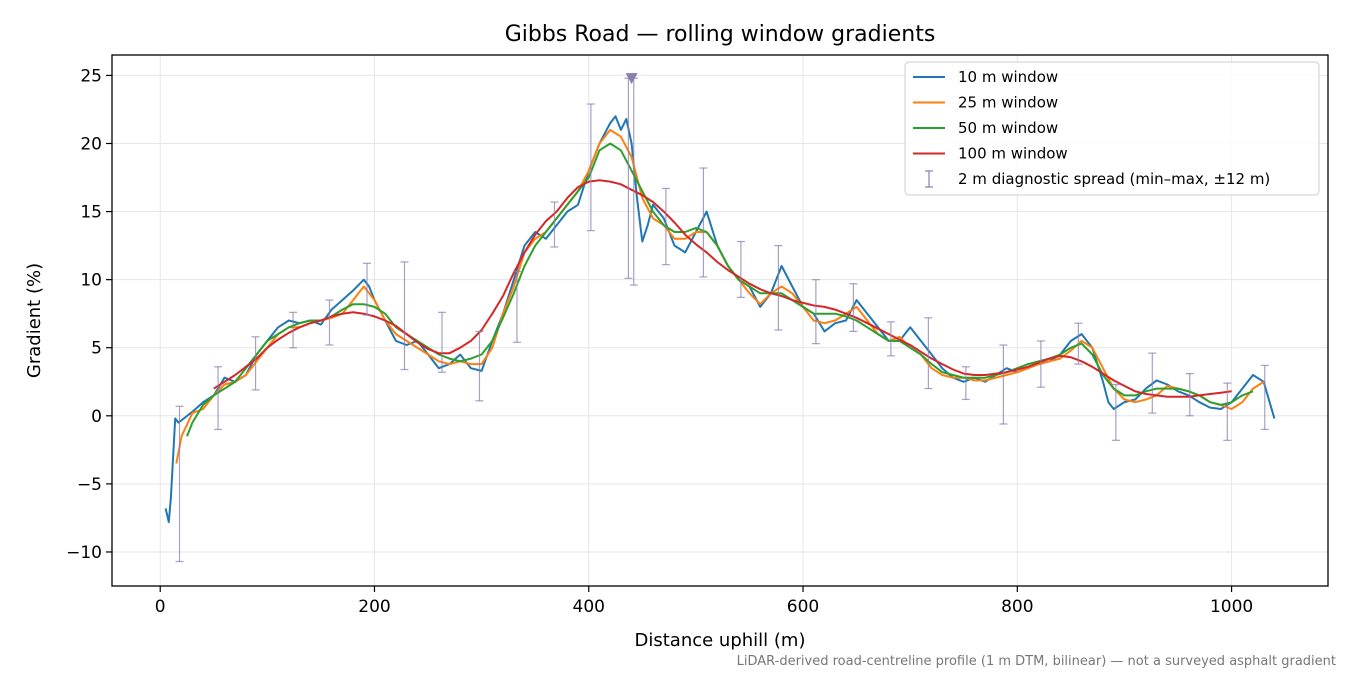 The image size is (1350, 675). I want to click on legend-item: 2 m diagnostic spread (min–max, ±12 m), so click(1097, 179).